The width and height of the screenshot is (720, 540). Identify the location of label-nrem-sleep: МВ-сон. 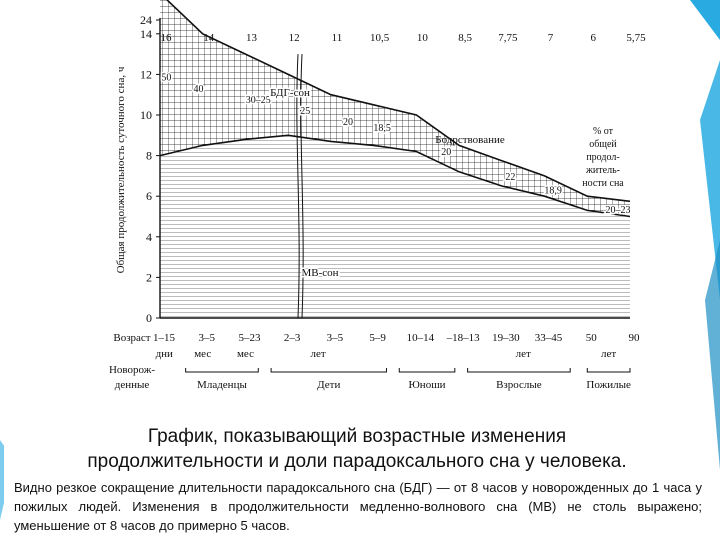
(319, 273).